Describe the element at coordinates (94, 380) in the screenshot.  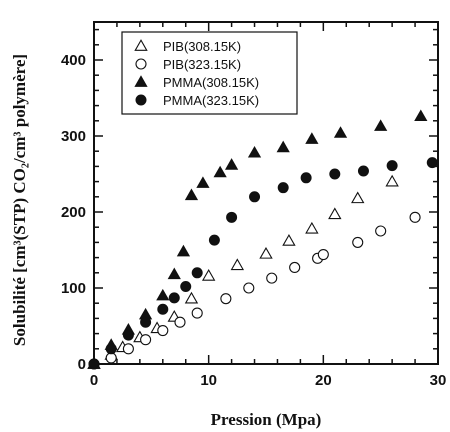
I see `x-tick-label: 0` at that location.